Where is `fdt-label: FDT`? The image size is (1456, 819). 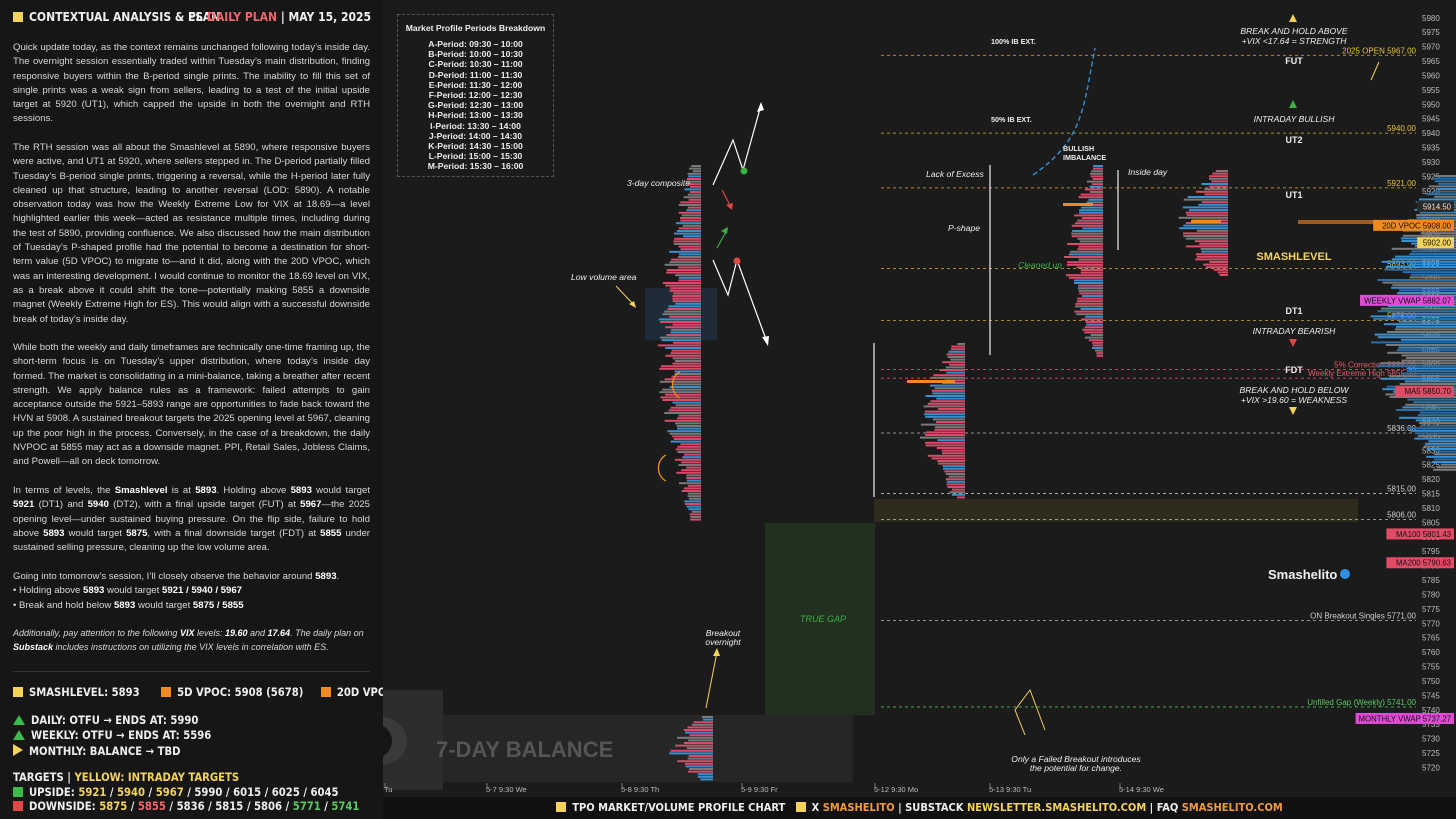 fdt-label: FDT is located at coordinates (1294, 370).